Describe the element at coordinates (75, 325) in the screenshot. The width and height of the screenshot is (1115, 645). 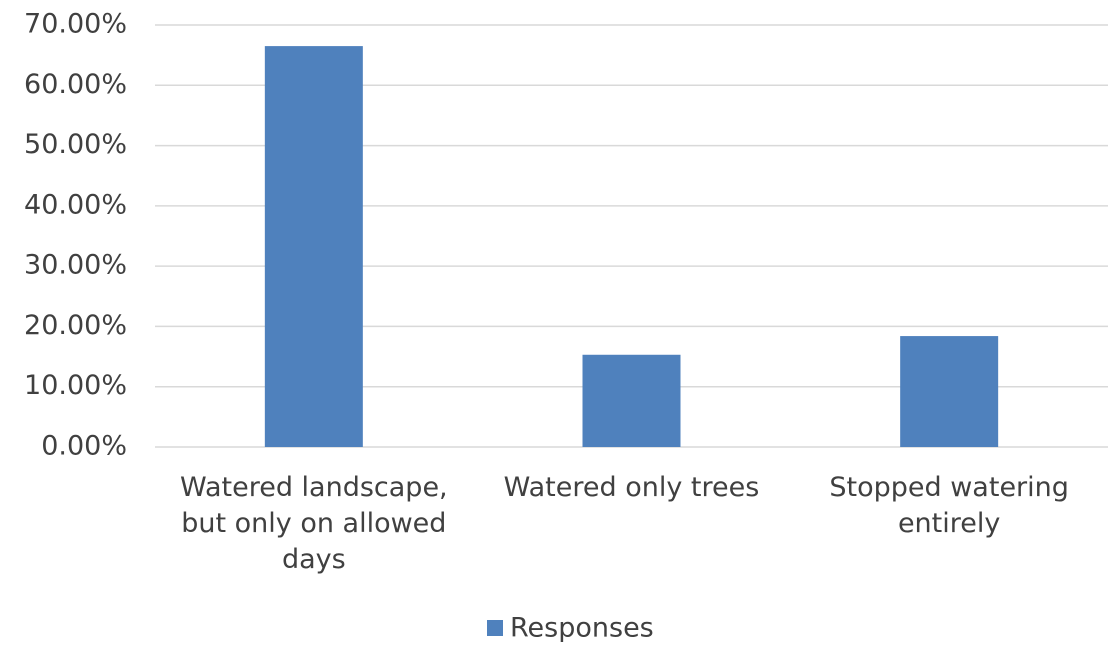
I see `y-tick-label: 20.00%` at that location.